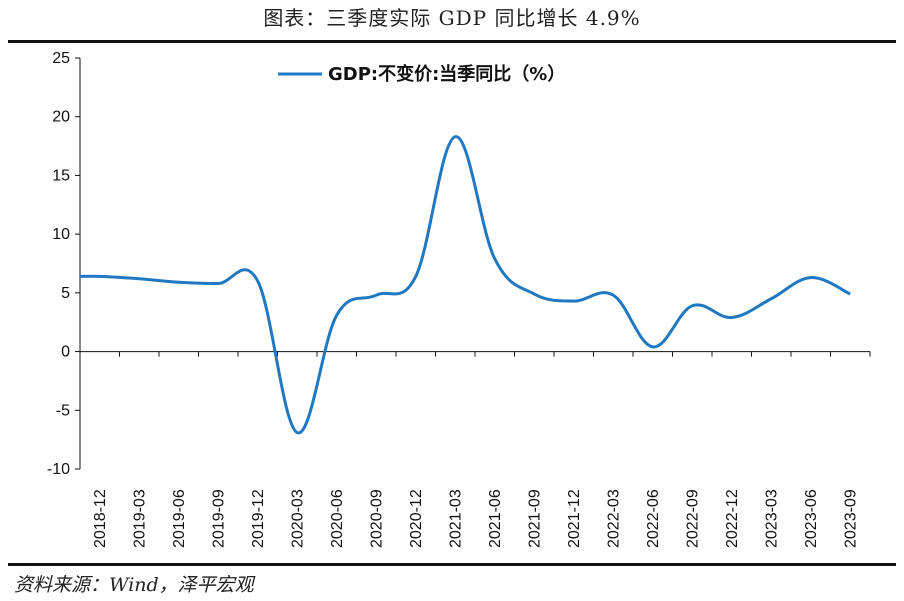 The image size is (904, 601). Describe the element at coordinates (452, 41) in the screenshot. I see `top-rule` at that location.